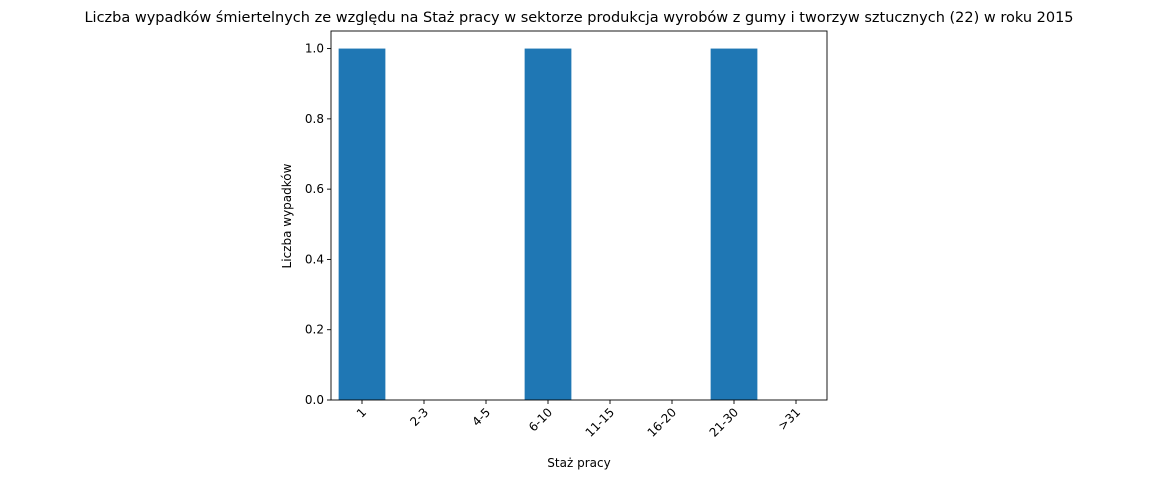 Image resolution: width=1159 pixels, height=478 pixels. What do you see at coordinates (600, 422) in the screenshot?
I see `x-tick-label: 11-15` at bounding box center [600, 422].